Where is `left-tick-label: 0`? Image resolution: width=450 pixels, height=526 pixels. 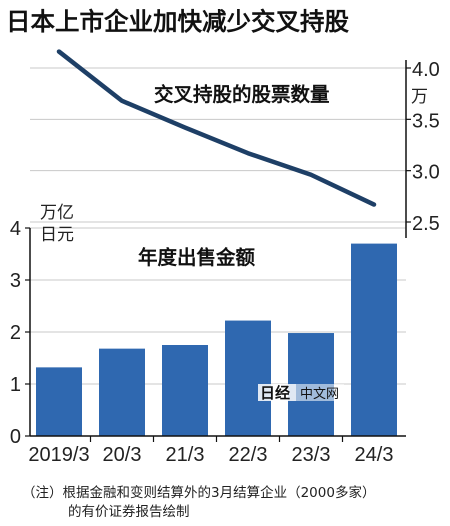 left-tick-label: 0 is located at coordinates (15, 437).